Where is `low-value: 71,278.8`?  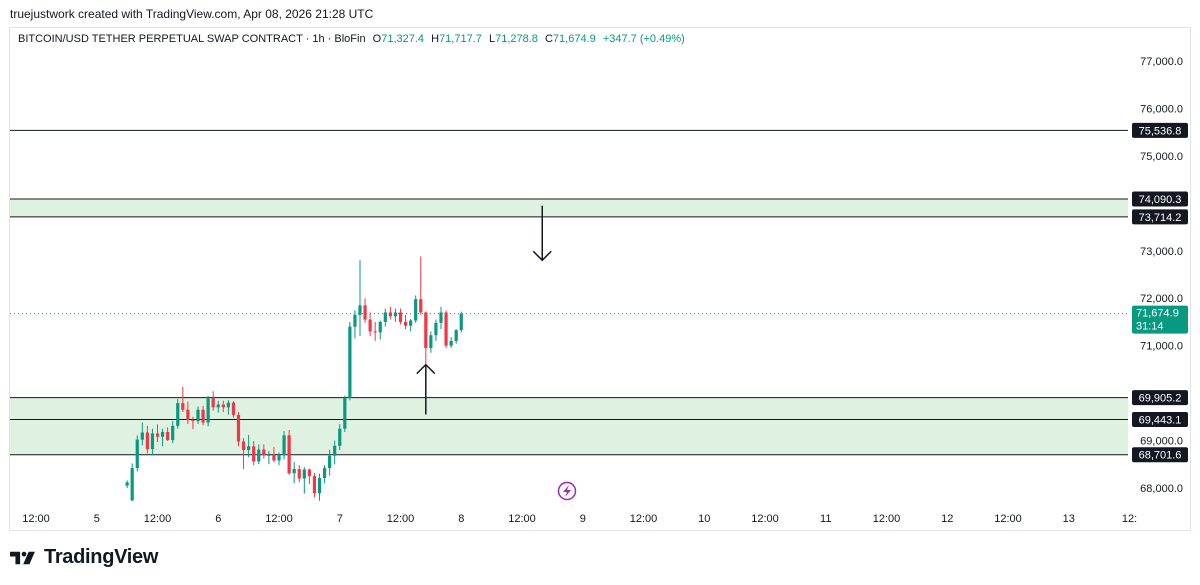
low-value: 71,278.8 is located at coordinates (516, 39).